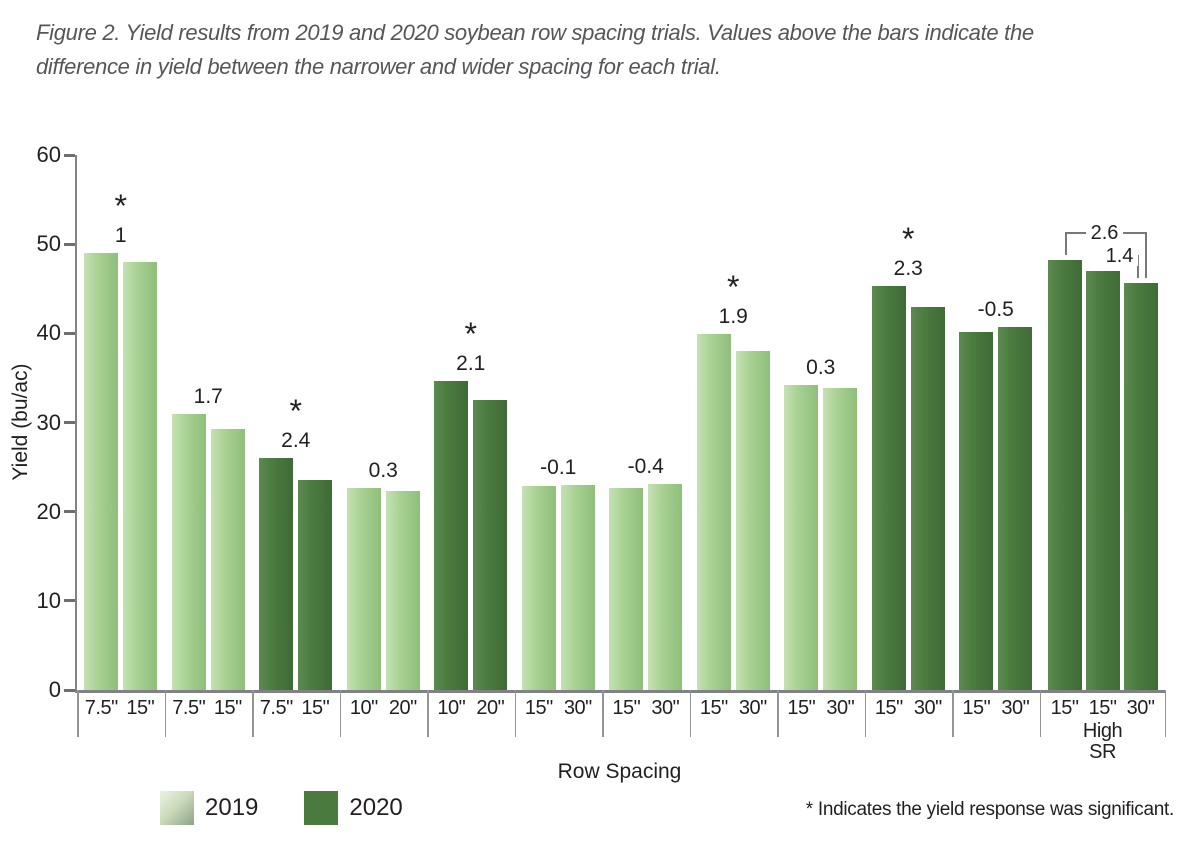  Describe the element at coordinates (645, 467) in the screenshot. I see `diff-label: -0.4` at that location.